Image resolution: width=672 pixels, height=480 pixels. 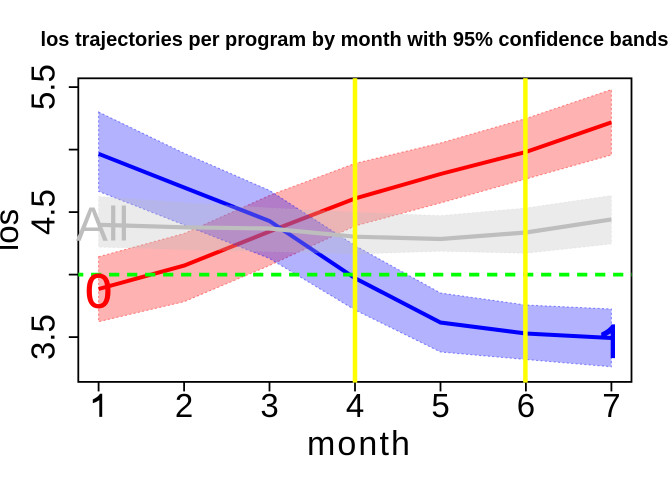 I want to click on svg-text: All, so click(x=102, y=225).